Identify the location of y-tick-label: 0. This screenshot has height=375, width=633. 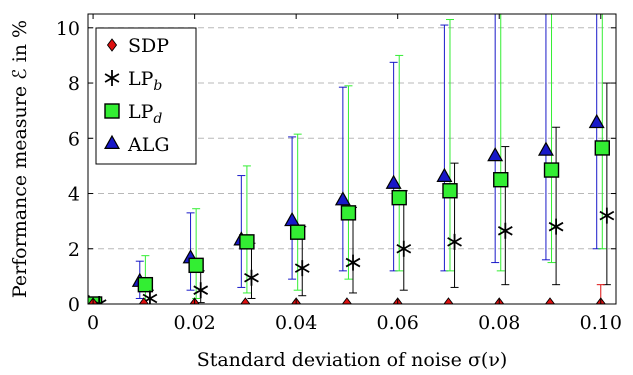
(74, 305).